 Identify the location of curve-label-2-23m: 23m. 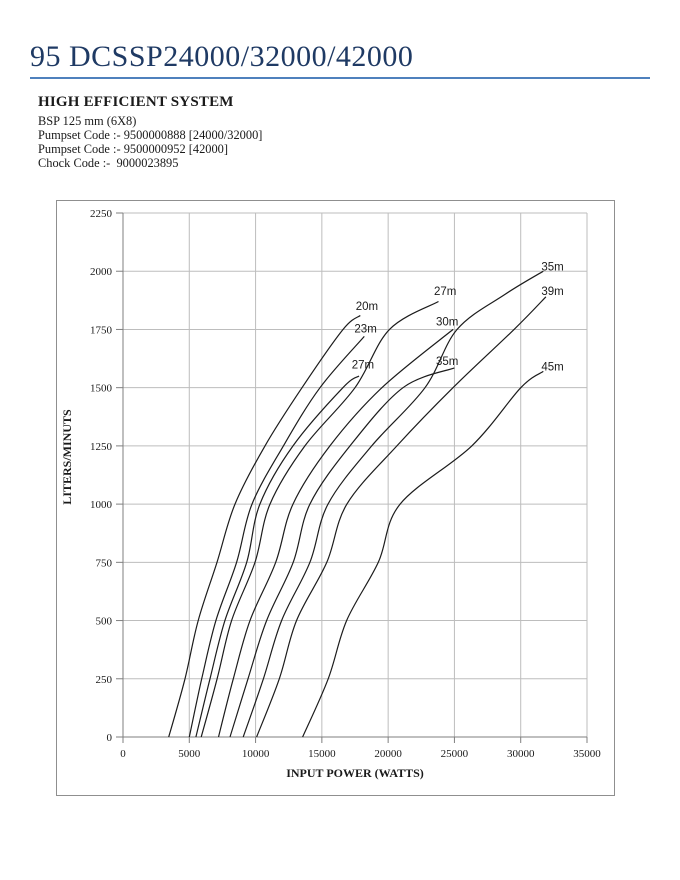
(365, 329).